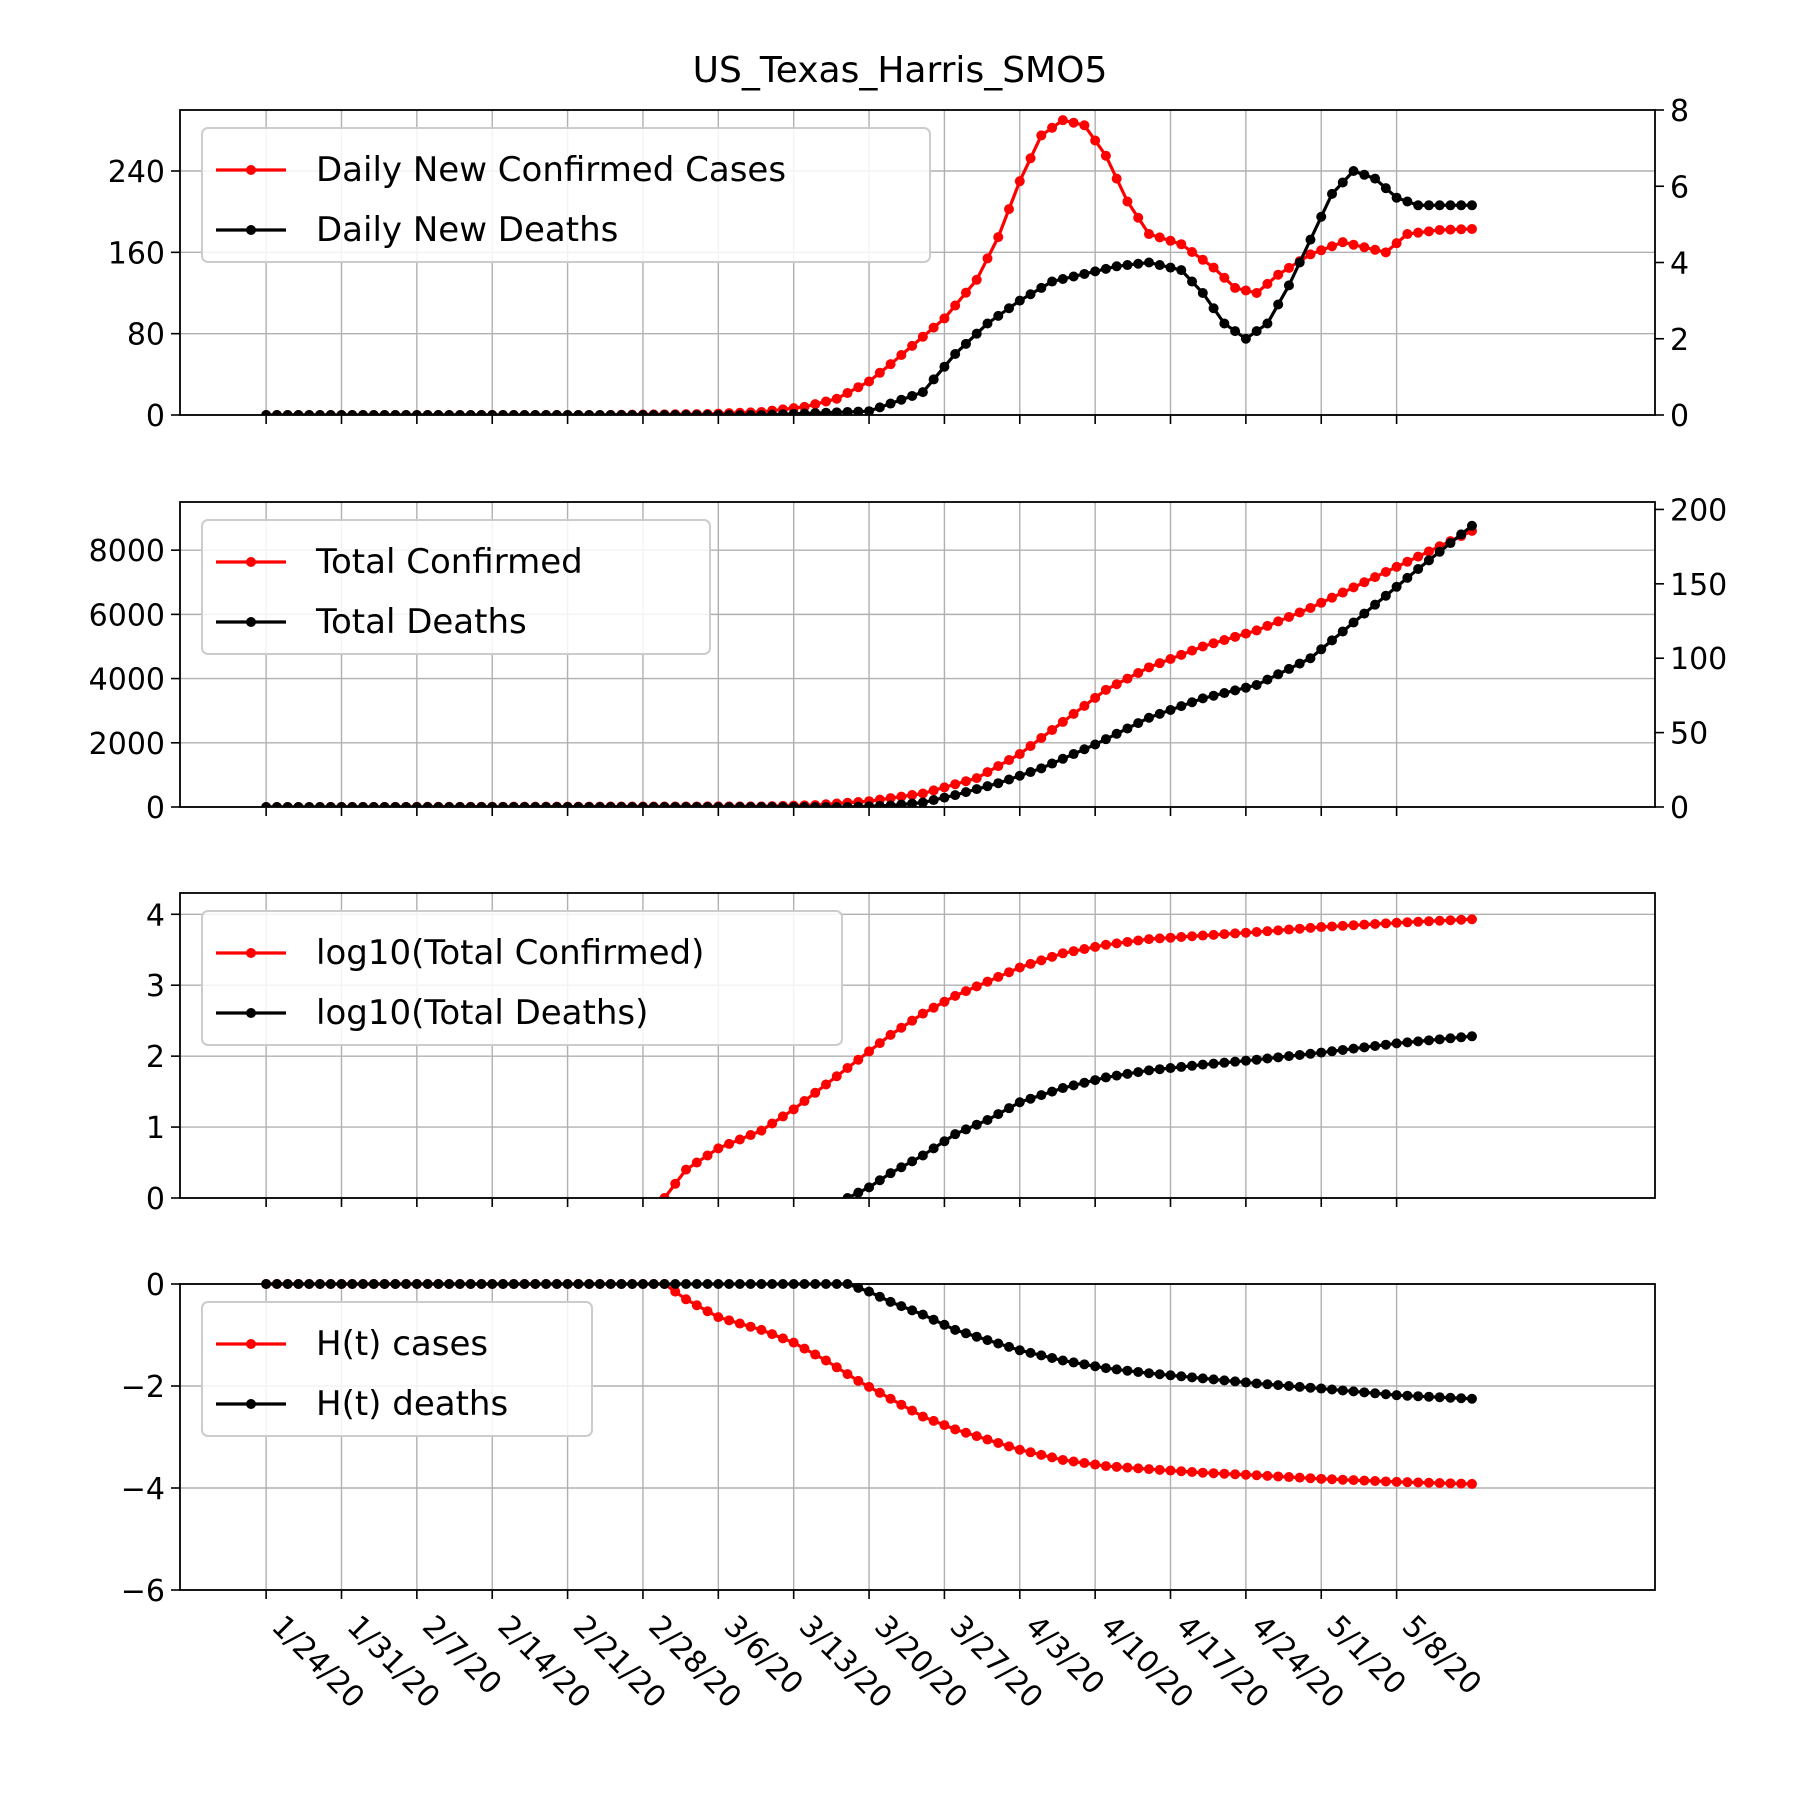 The image size is (1800, 1800). What do you see at coordinates (1679, 264) in the screenshot?
I see `y-right-tick-label: 4` at bounding box center [1679, 264].